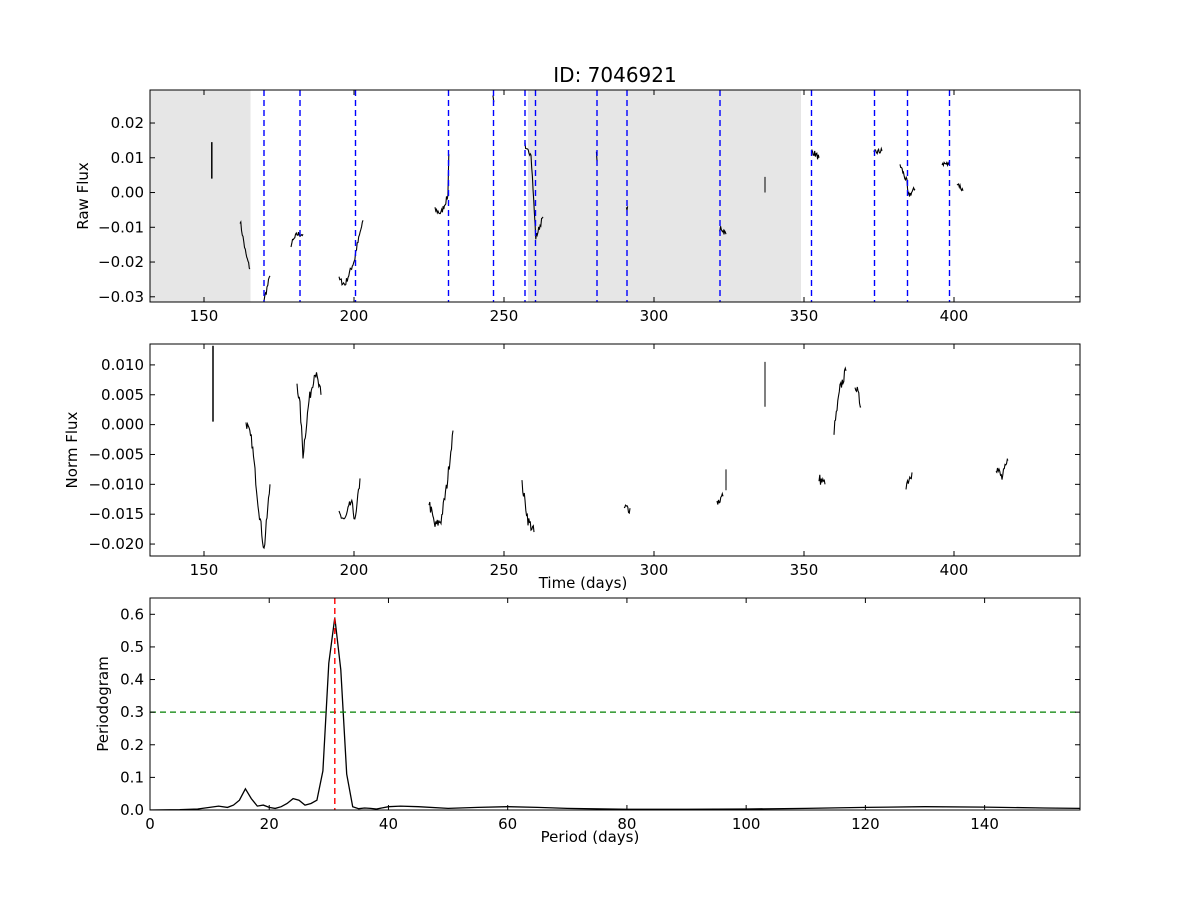 The image size is (1200, 904). I want to click on x-tick-label: 20, so click(269, 824).